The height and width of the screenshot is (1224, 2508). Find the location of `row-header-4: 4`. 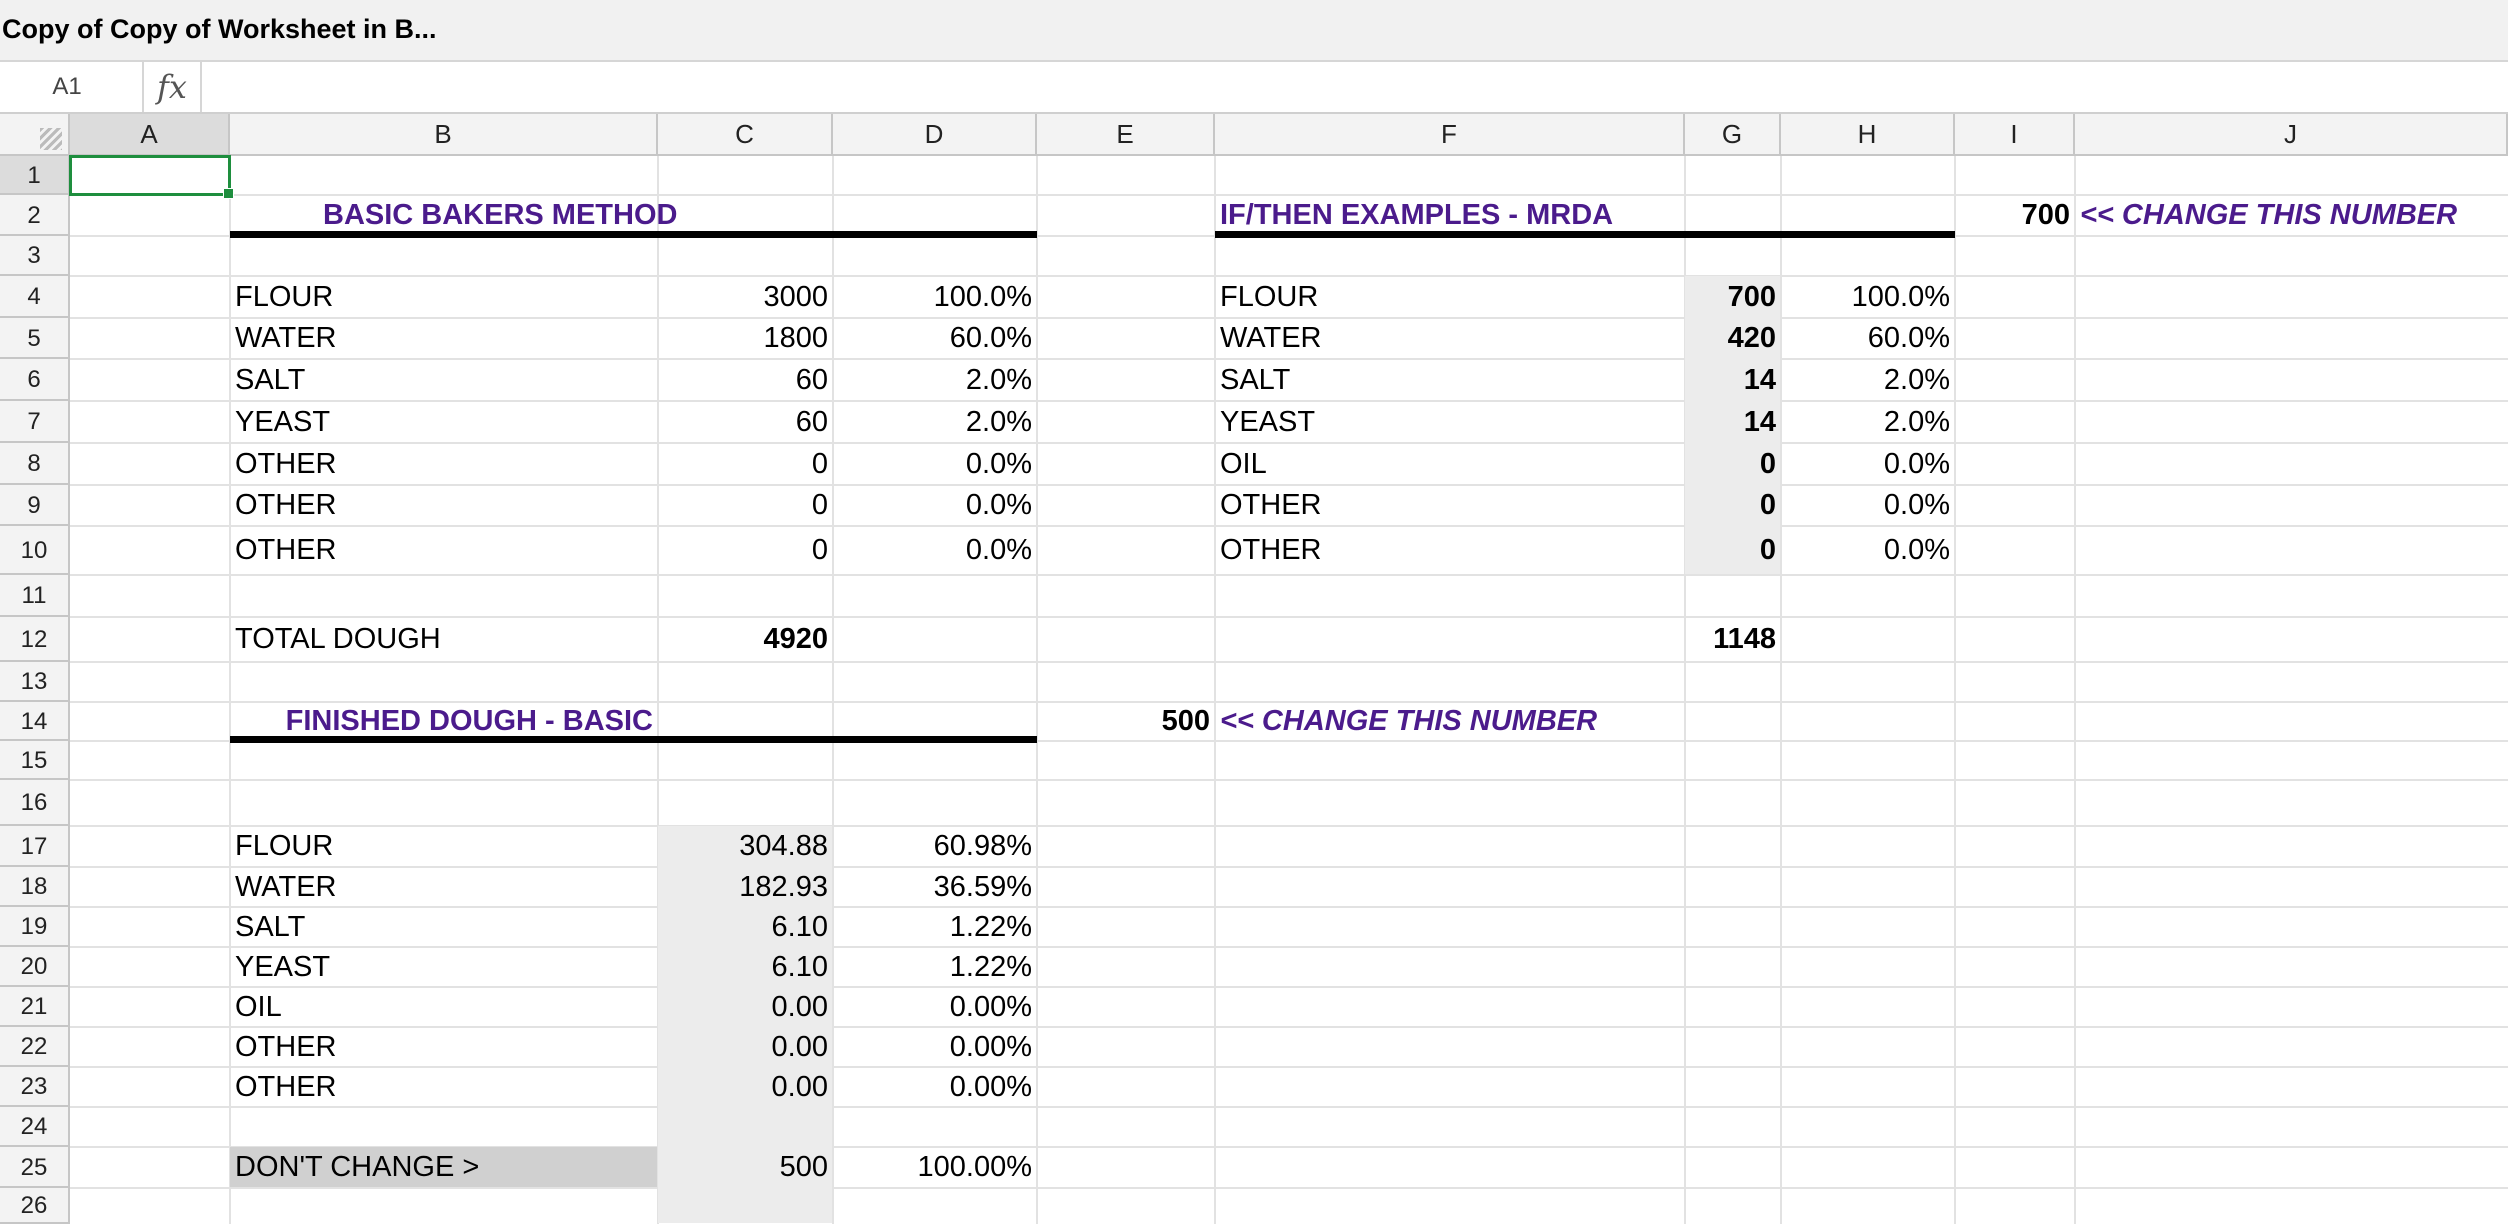

row-header-4: 4 is located at coordinates (35, 297).